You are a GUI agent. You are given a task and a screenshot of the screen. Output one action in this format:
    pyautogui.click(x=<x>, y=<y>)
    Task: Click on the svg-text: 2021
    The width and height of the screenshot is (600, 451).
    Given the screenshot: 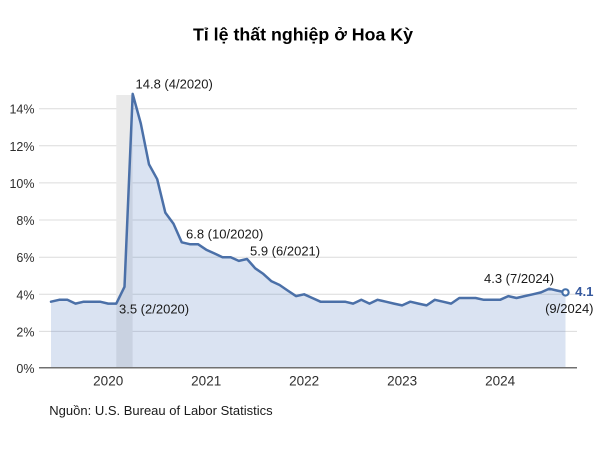 What is the action you would take?
    pyautogui.click(x=206, y=380)
    